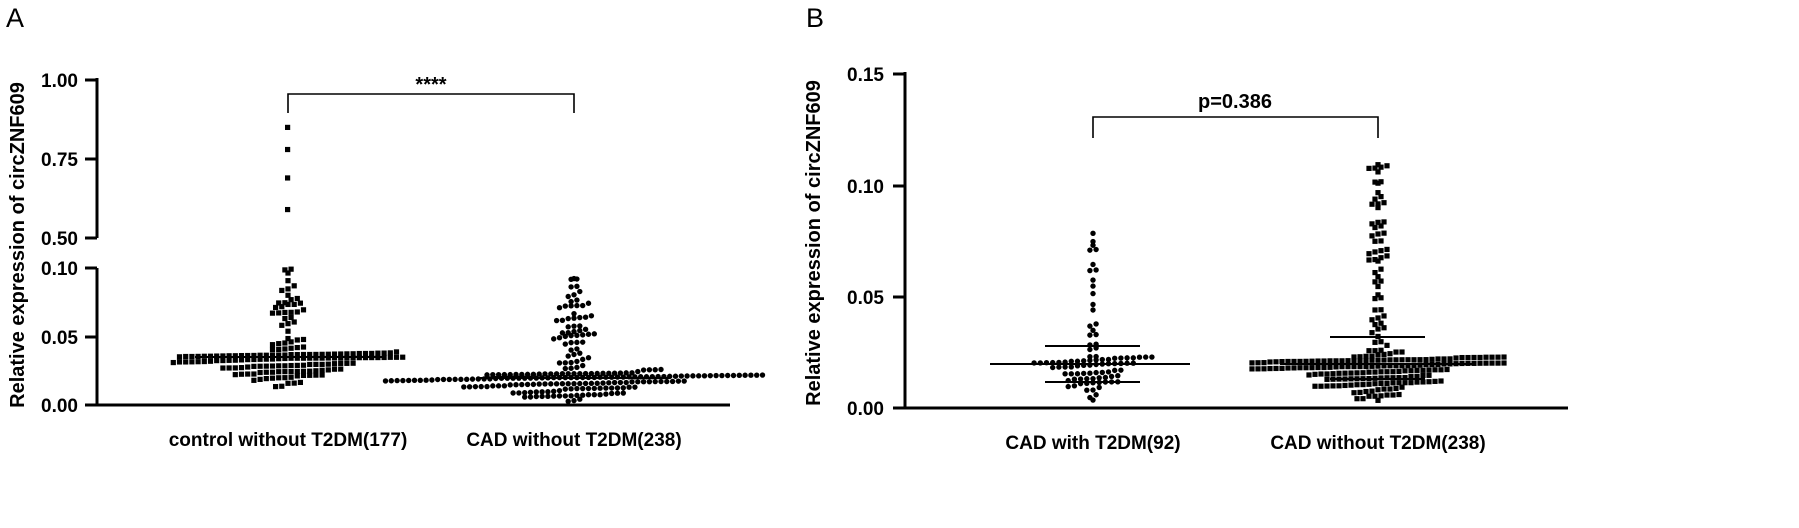  What do you see at coordinates (59, 239) in the screenshot?
I see `panel-a-tick-label: 0.50` at bounding box center [59, 239].